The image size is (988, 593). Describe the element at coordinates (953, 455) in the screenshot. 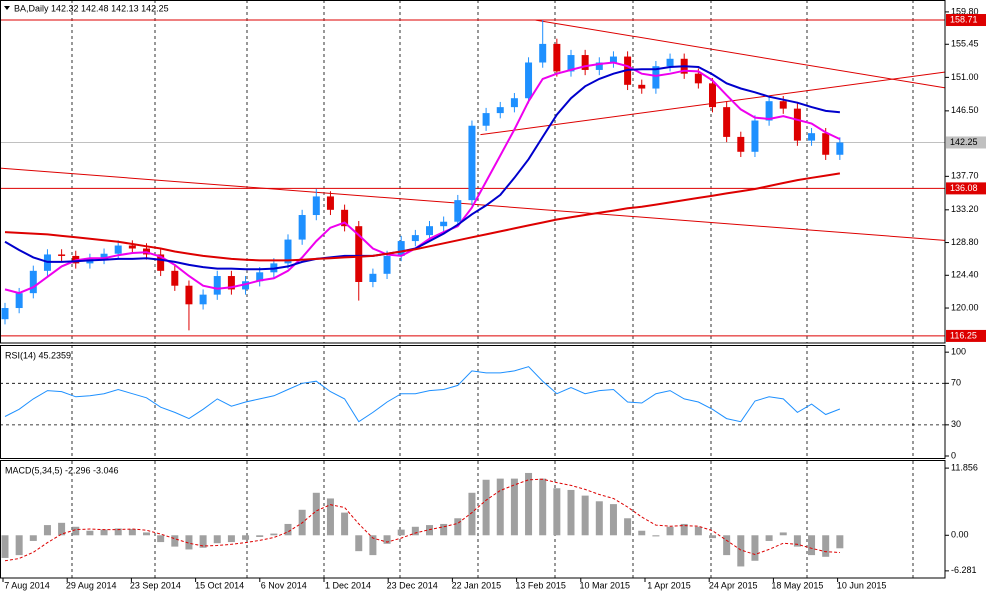

I see `y-tick-label: 0` at that location.